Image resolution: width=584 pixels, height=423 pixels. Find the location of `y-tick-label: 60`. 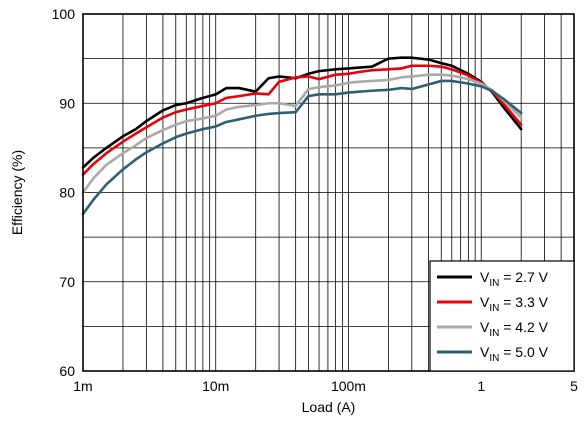

y-tick-label: 60 is located at coordinates (67, 371).